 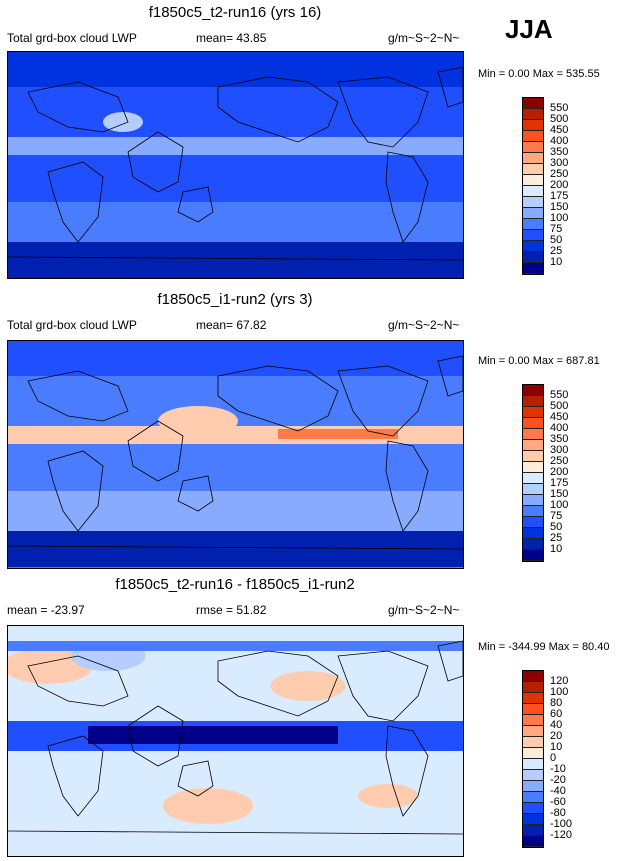 What do you see at coordinates (231, 38) in the screenshot?
I see `panel1-mean-label: mean= 43.85` at bounding box center [231, 38].